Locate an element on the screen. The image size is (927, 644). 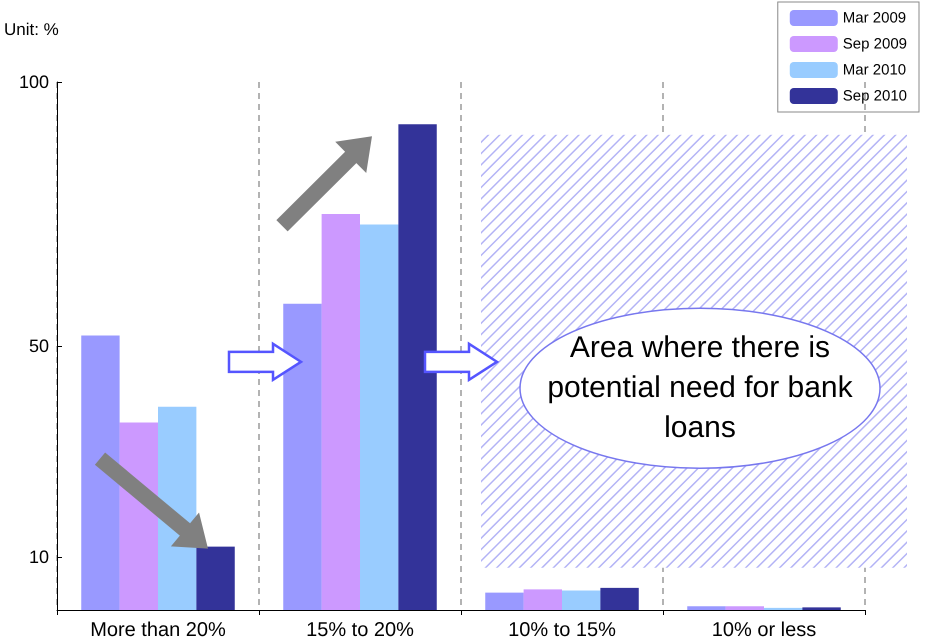
x-tick-label: 15% to 20% is located at coordinates (360, 630).